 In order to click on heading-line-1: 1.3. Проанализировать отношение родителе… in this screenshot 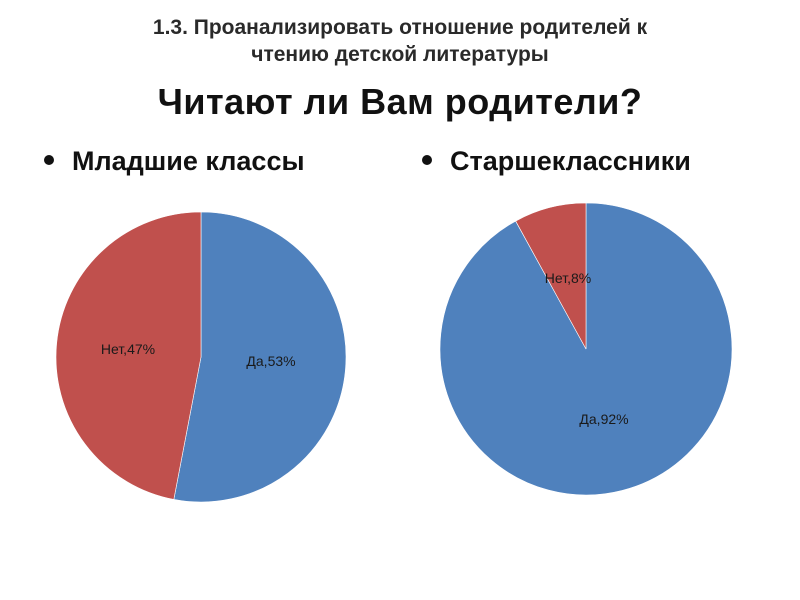, I will do `click(400, 27)`.